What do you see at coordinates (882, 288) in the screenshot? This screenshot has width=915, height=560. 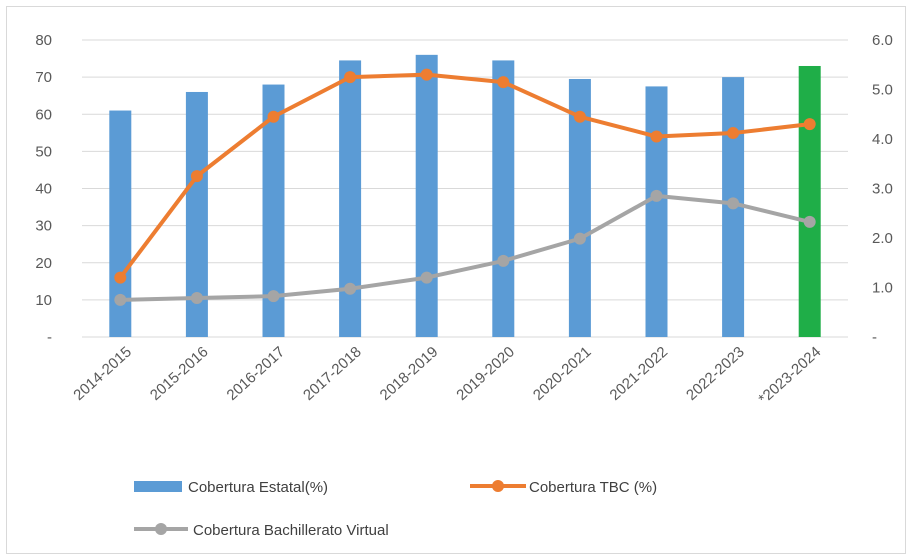 I see `y-right-tick-label: 1.0` at bounding box center [882, 288].